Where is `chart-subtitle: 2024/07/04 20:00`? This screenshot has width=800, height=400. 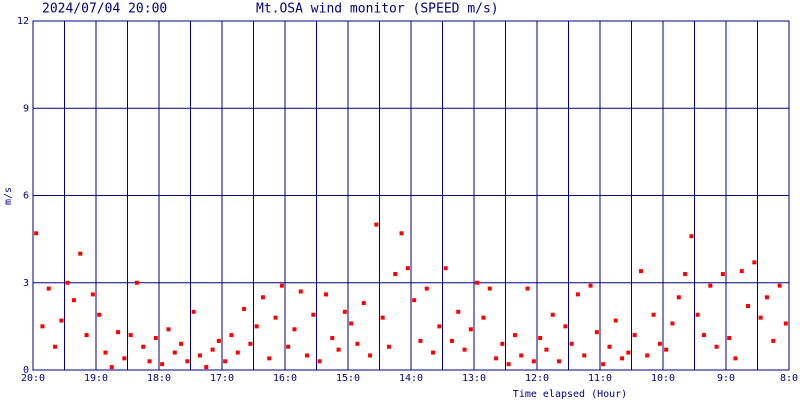
chart-subtitle: 2024/07/04 20:00 is located at coordinates (104, 9).